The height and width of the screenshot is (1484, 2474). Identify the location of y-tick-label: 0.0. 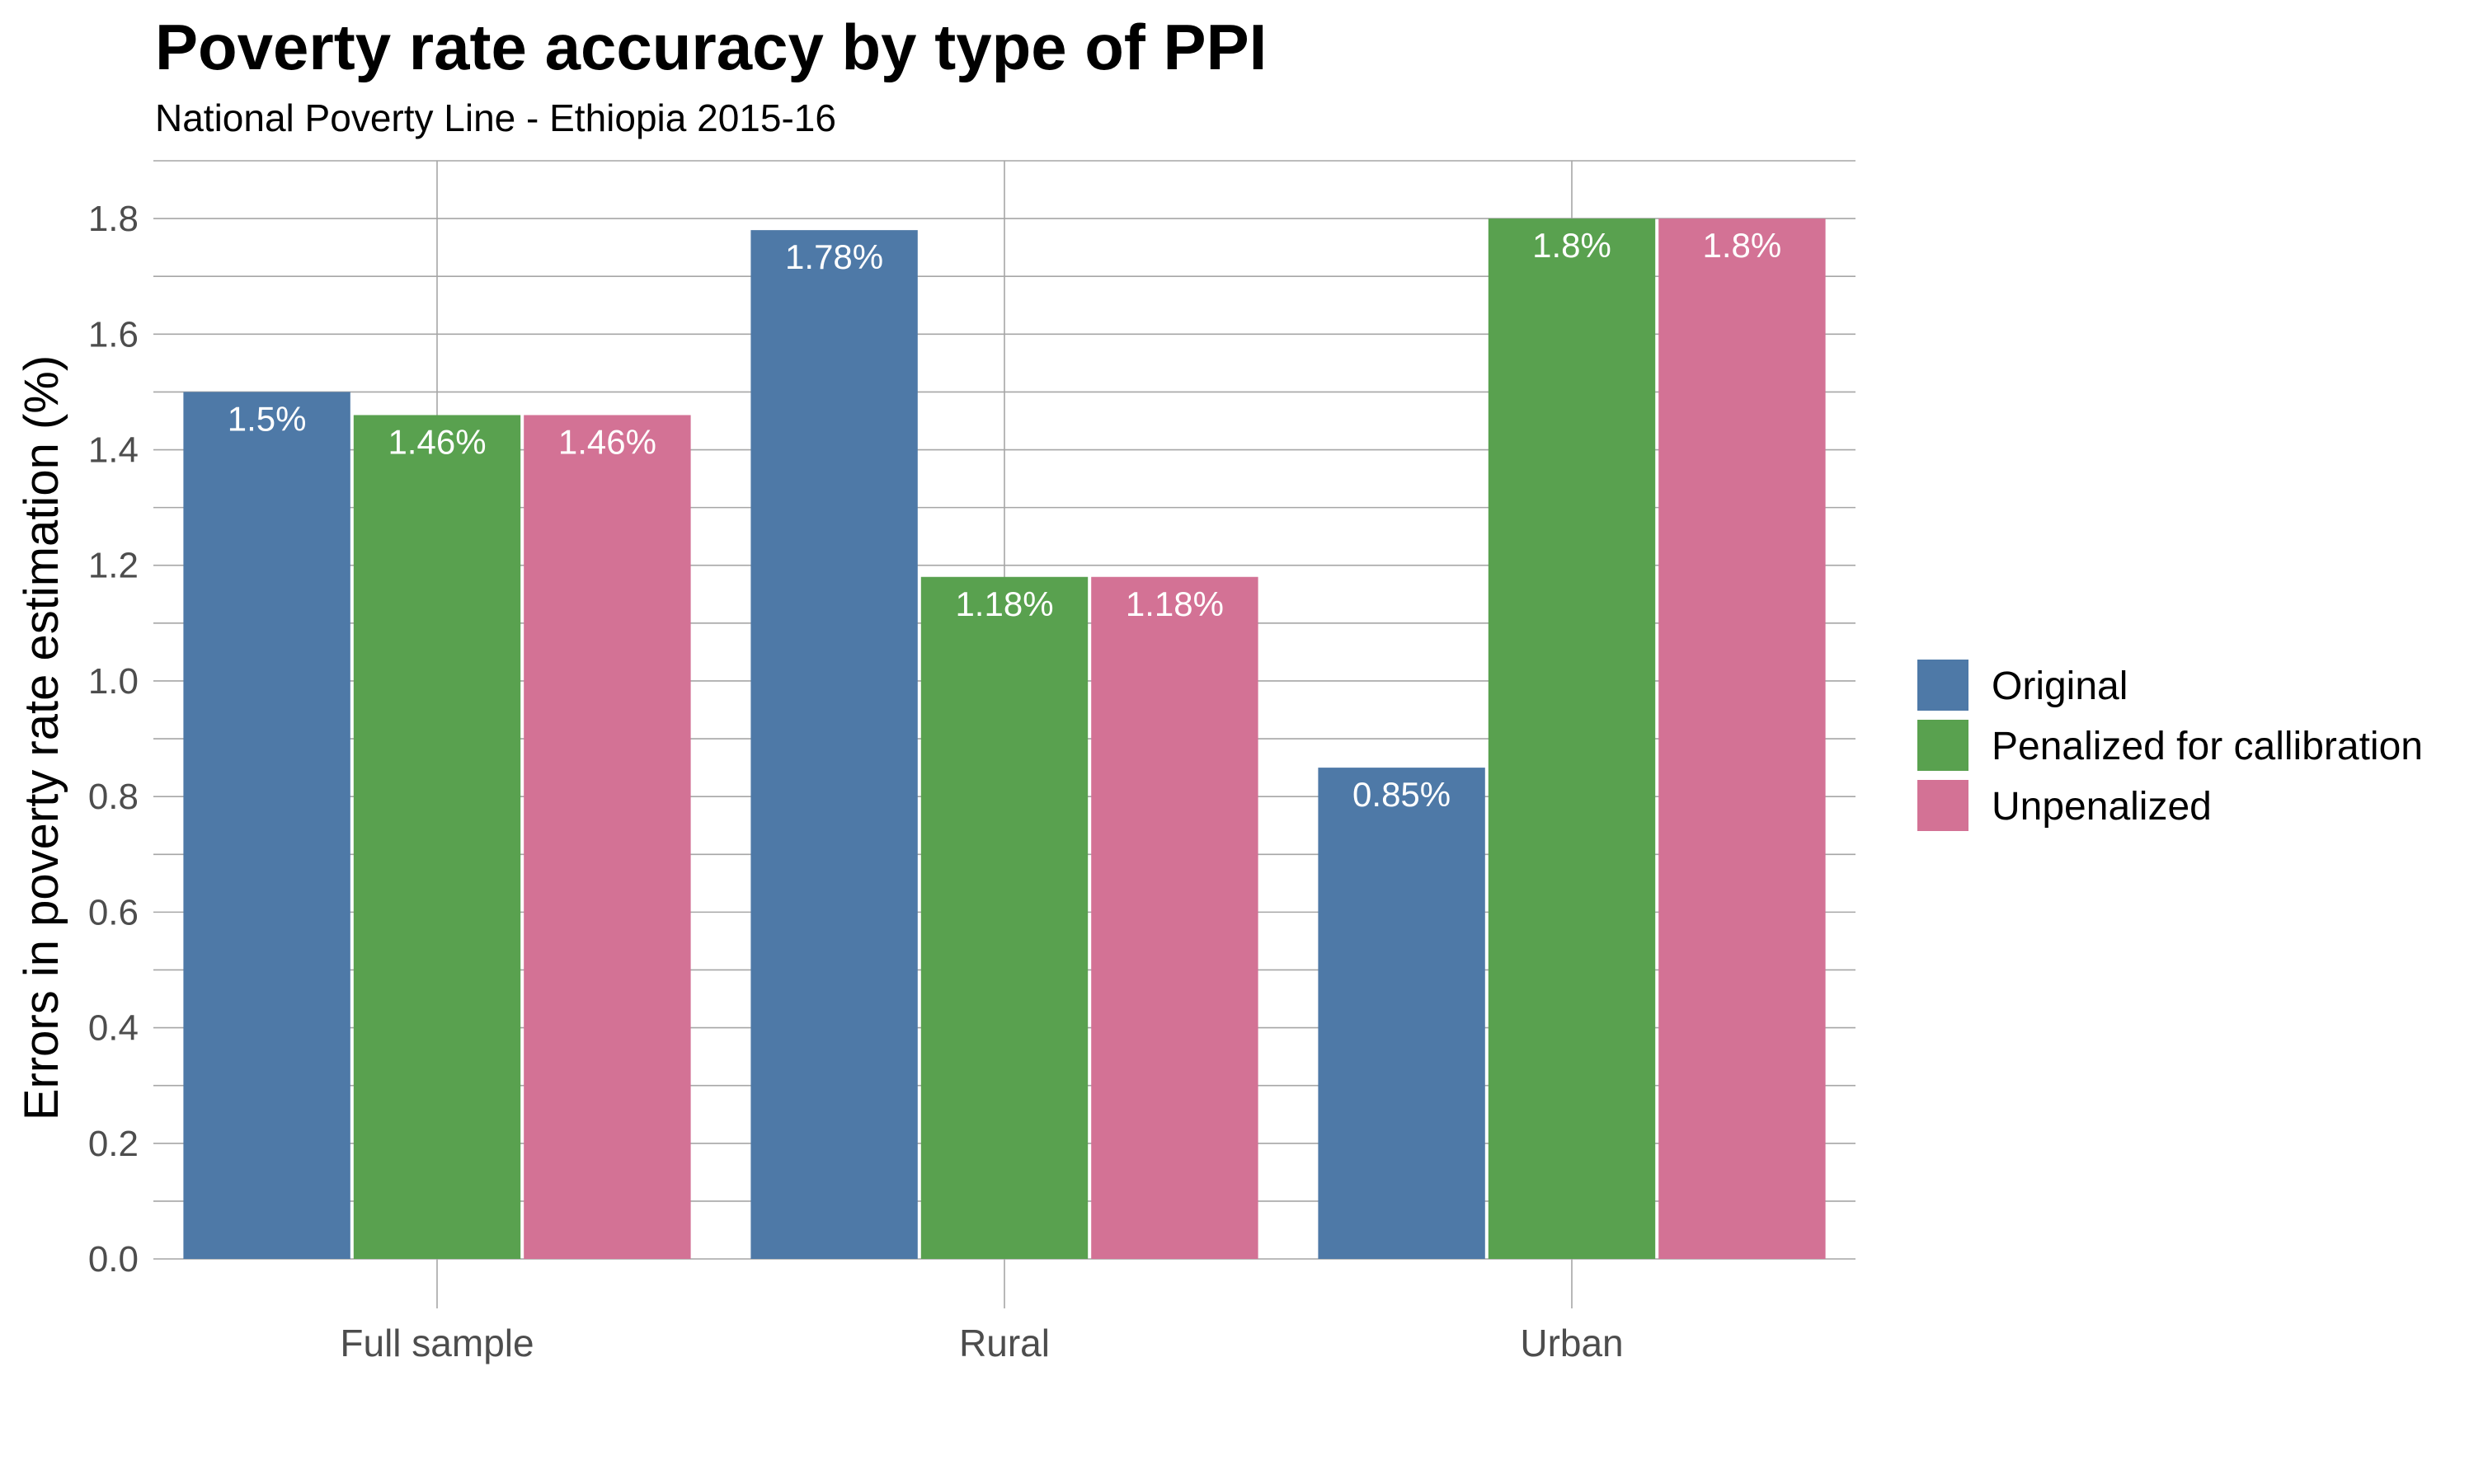
(113, 1259).